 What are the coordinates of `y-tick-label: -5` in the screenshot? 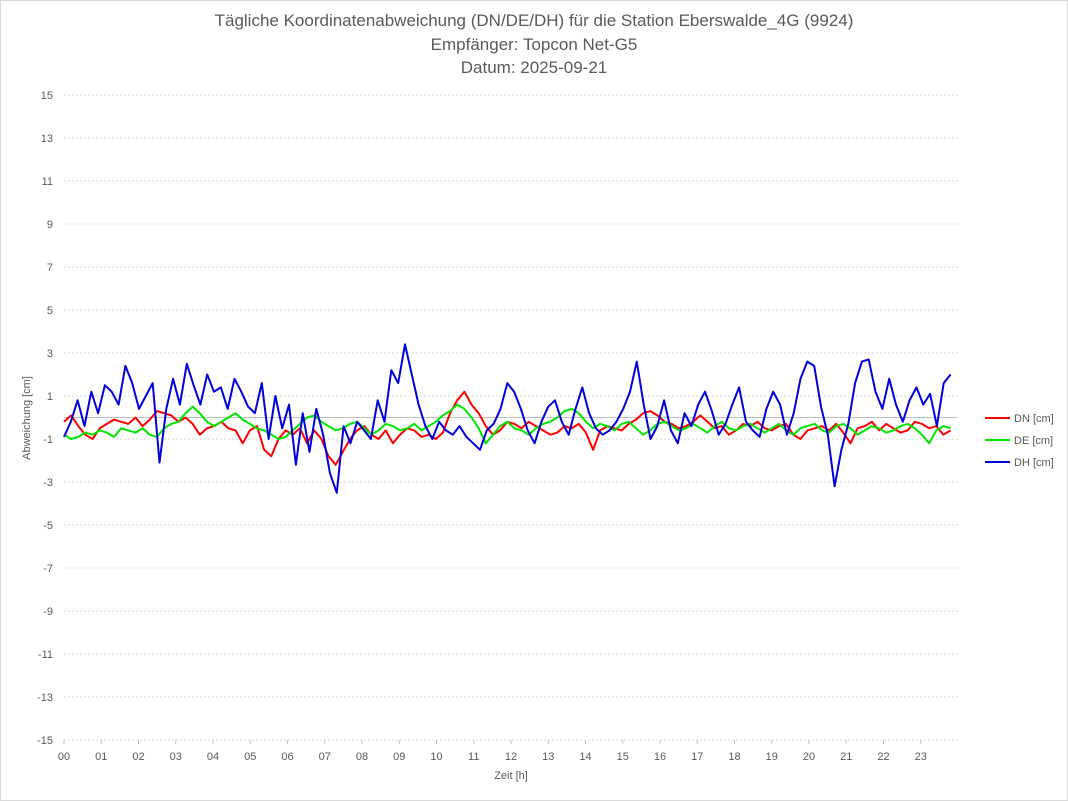 It's located at (48, 526).